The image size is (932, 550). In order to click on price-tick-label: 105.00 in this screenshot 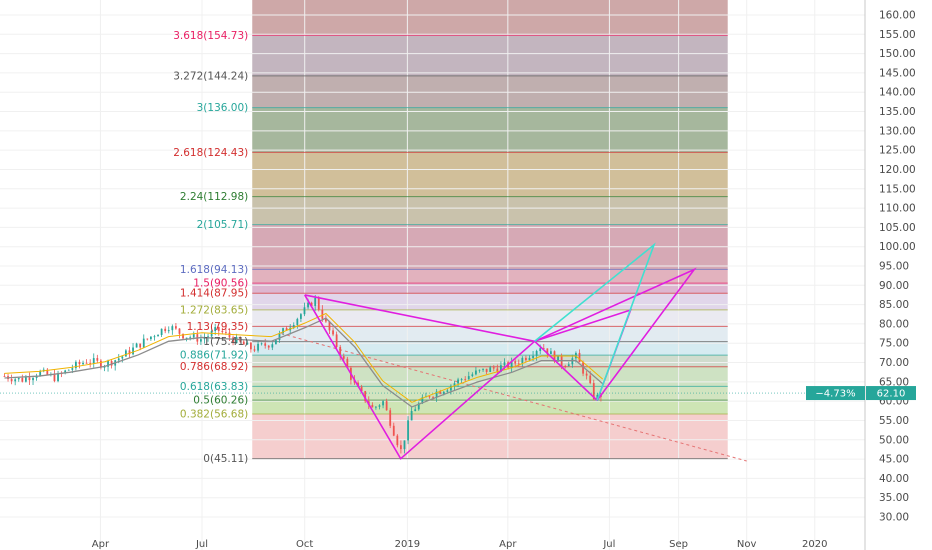, I will do `click(897, 228)`.